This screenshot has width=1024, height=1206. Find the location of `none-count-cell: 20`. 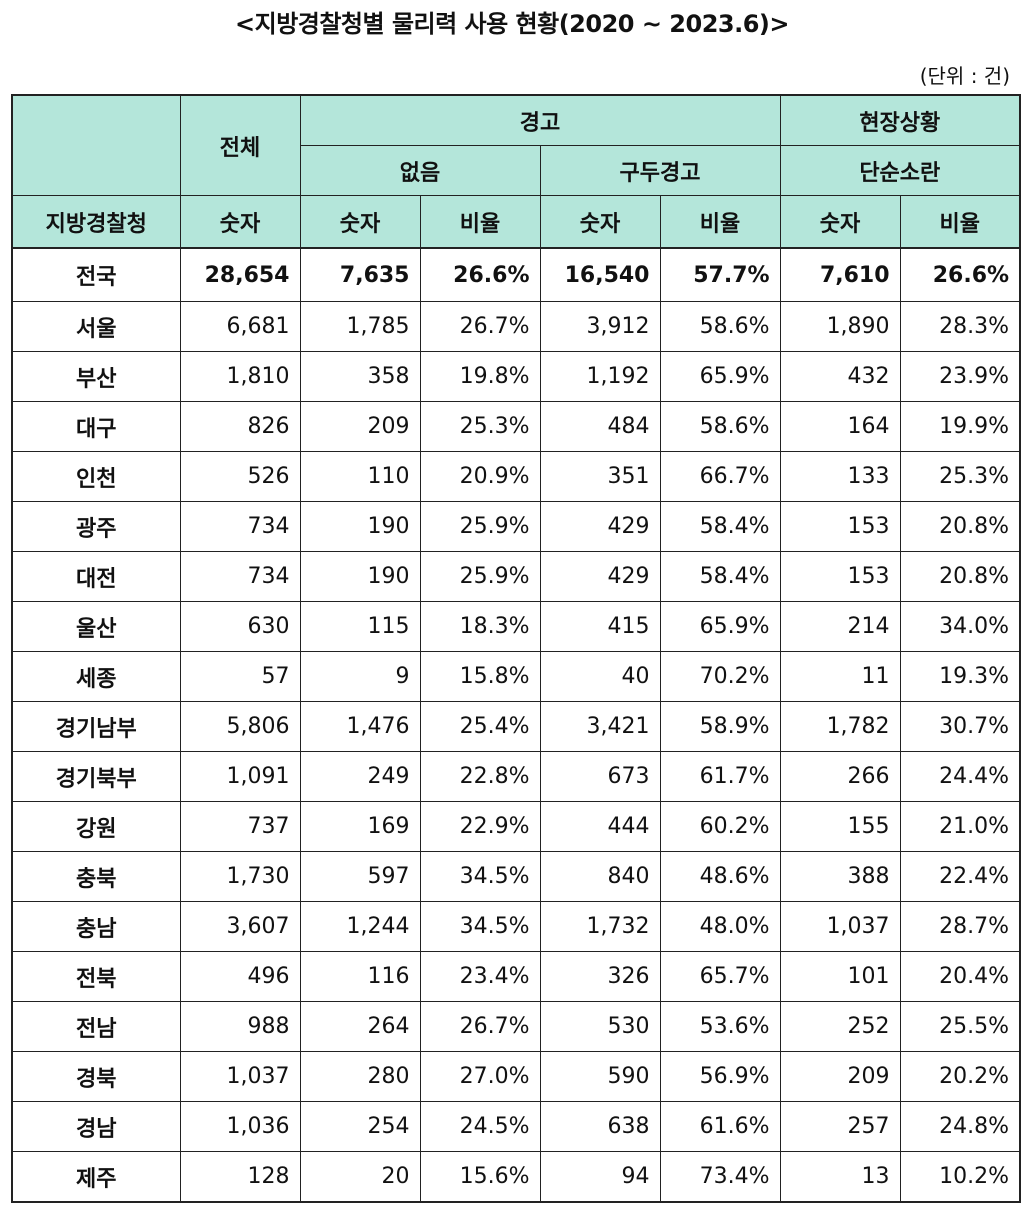

none-count-cell: 20 is located at coordinates (360, 1177).